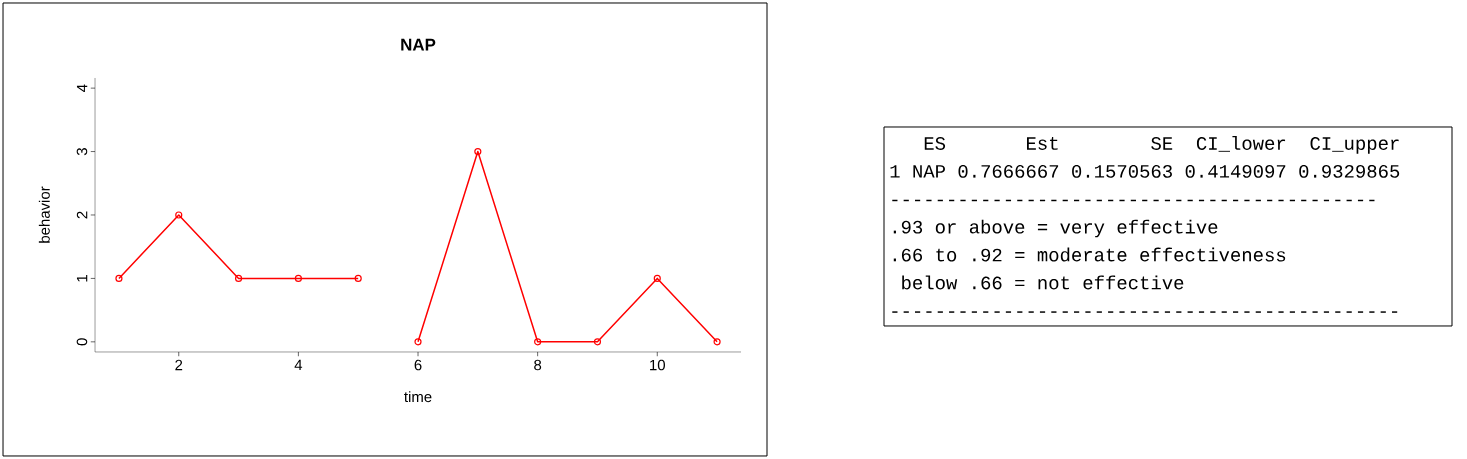 This screenshot has width=1467, height=459. What do you see at coordinates (418, 397) in the screenshot?
I see `x-axis-title: time` at bounding box center [418, 397].